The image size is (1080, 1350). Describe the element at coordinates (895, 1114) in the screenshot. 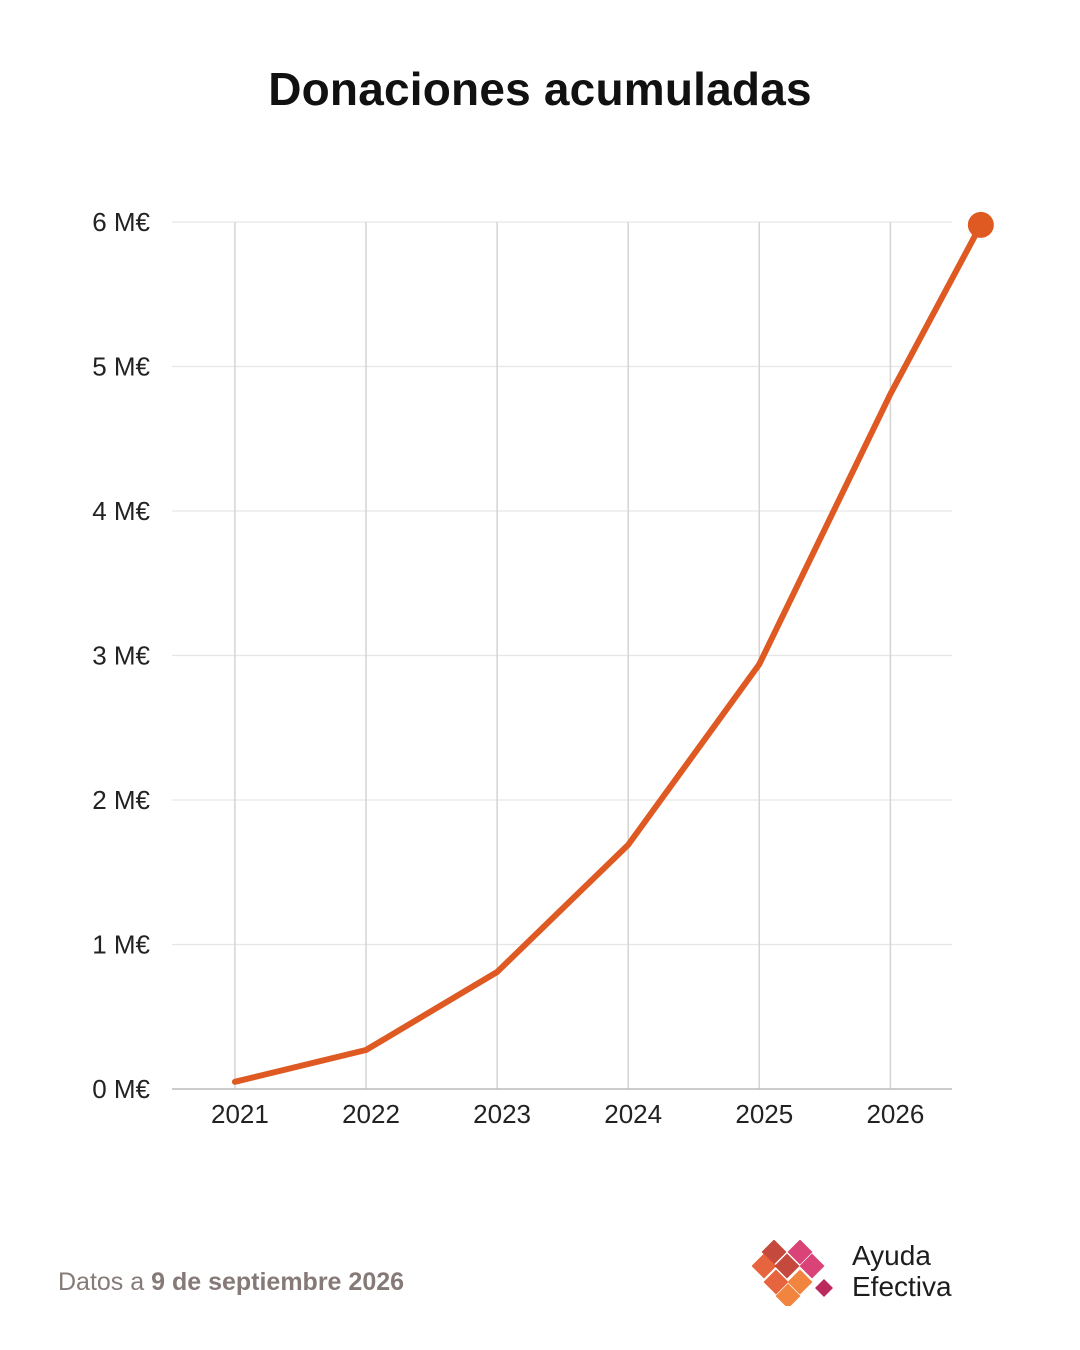

I see `x-tick-label: 2026` at that location.